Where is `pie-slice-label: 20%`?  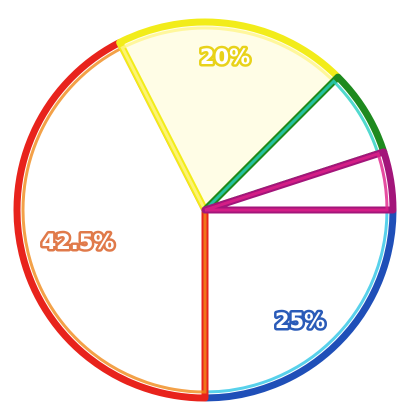 pie-slice-label: 20% is located at coordinates (225, 57).